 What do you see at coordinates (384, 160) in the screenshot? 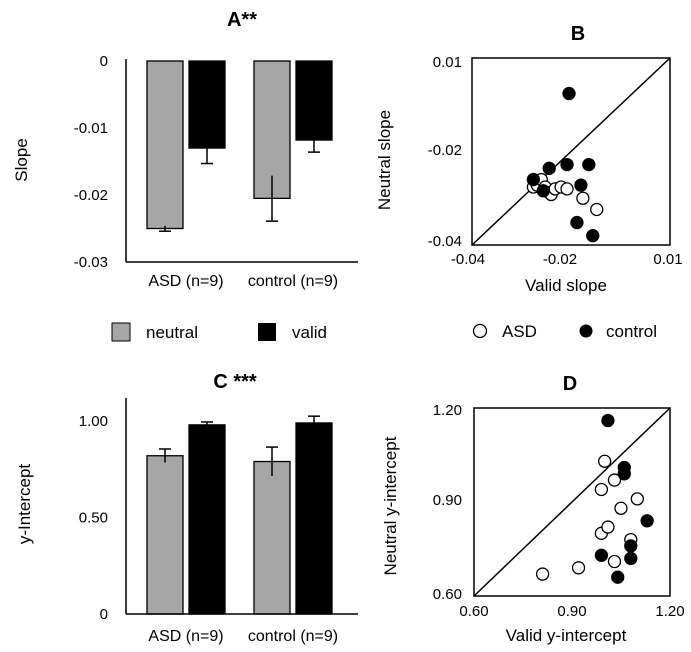
I see `panel-b-ylabel: Neutral slope` at bounding box center [384, 160].